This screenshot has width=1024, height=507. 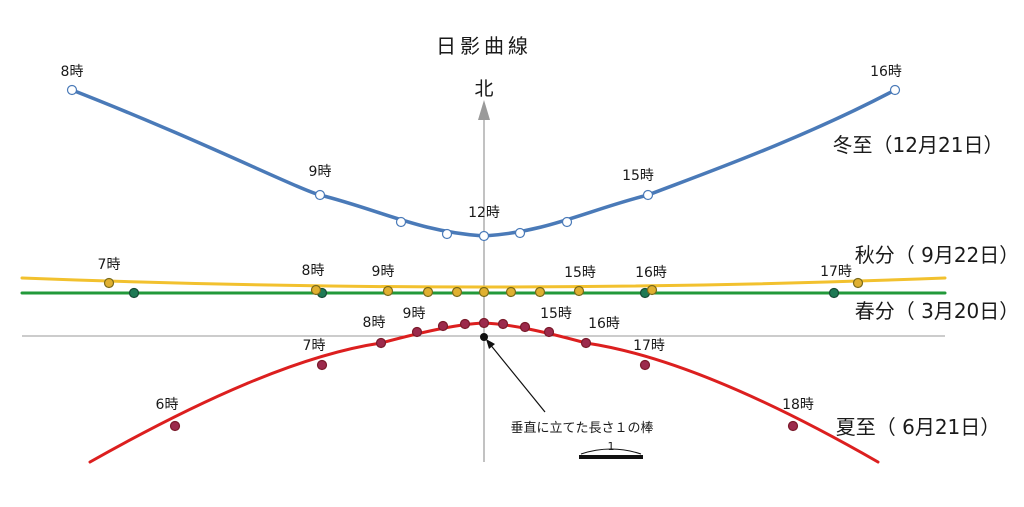 What do you see at coordinates (320, 172) in the screenshot?
I see `winter-hour-label: 9時` at bounding box center [320, 172].